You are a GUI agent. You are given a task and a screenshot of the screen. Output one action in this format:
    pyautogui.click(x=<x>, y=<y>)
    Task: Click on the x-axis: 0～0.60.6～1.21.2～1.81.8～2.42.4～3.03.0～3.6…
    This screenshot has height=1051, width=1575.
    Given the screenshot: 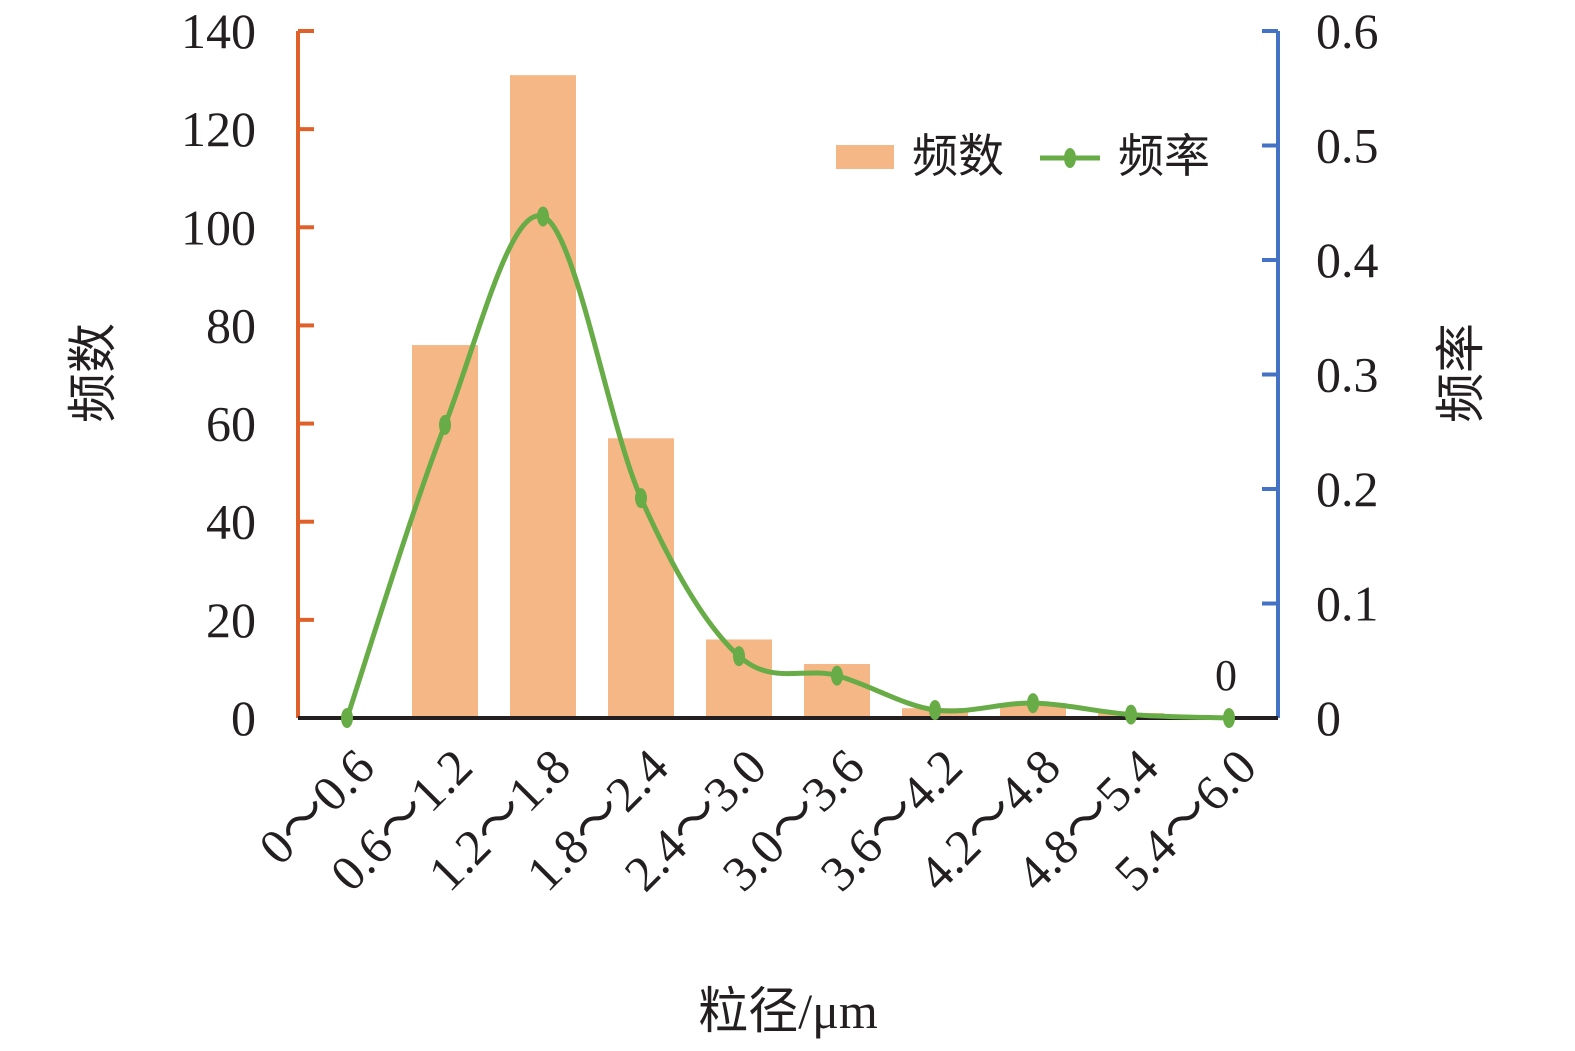 What is the action you would take?
    pyautogui.click(x=763, y=809)
    